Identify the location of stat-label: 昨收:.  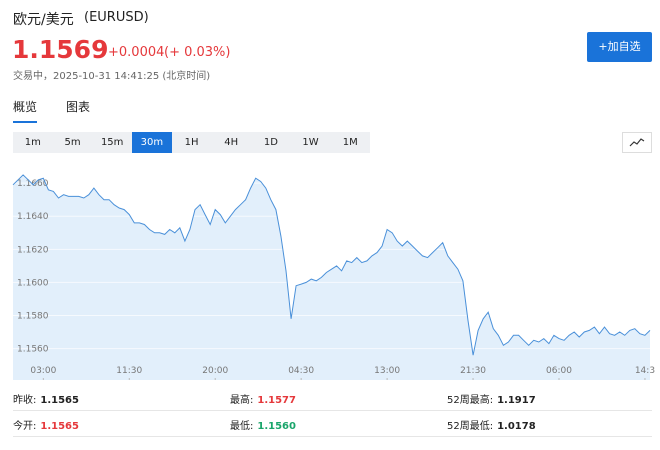
(25, 400).